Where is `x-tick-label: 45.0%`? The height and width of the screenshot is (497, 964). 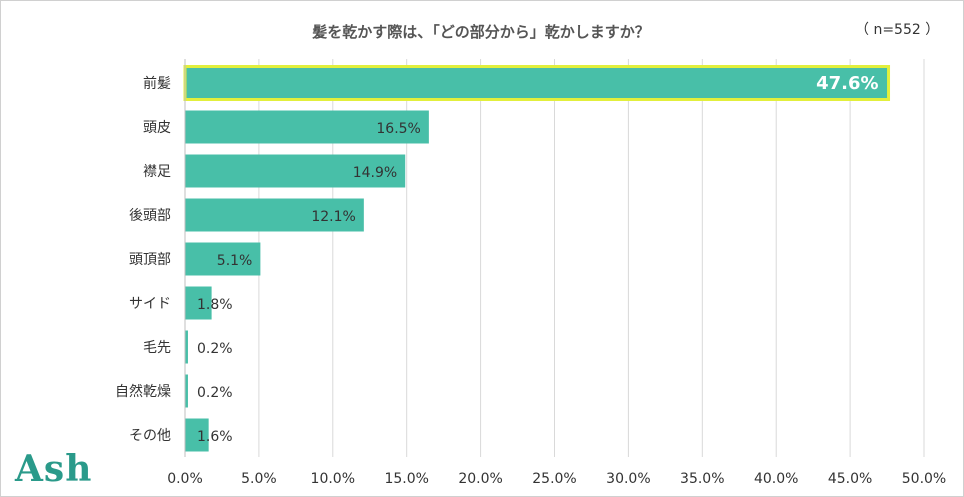 x-tick-label: 45.0% is located at coordinates (850, 479).